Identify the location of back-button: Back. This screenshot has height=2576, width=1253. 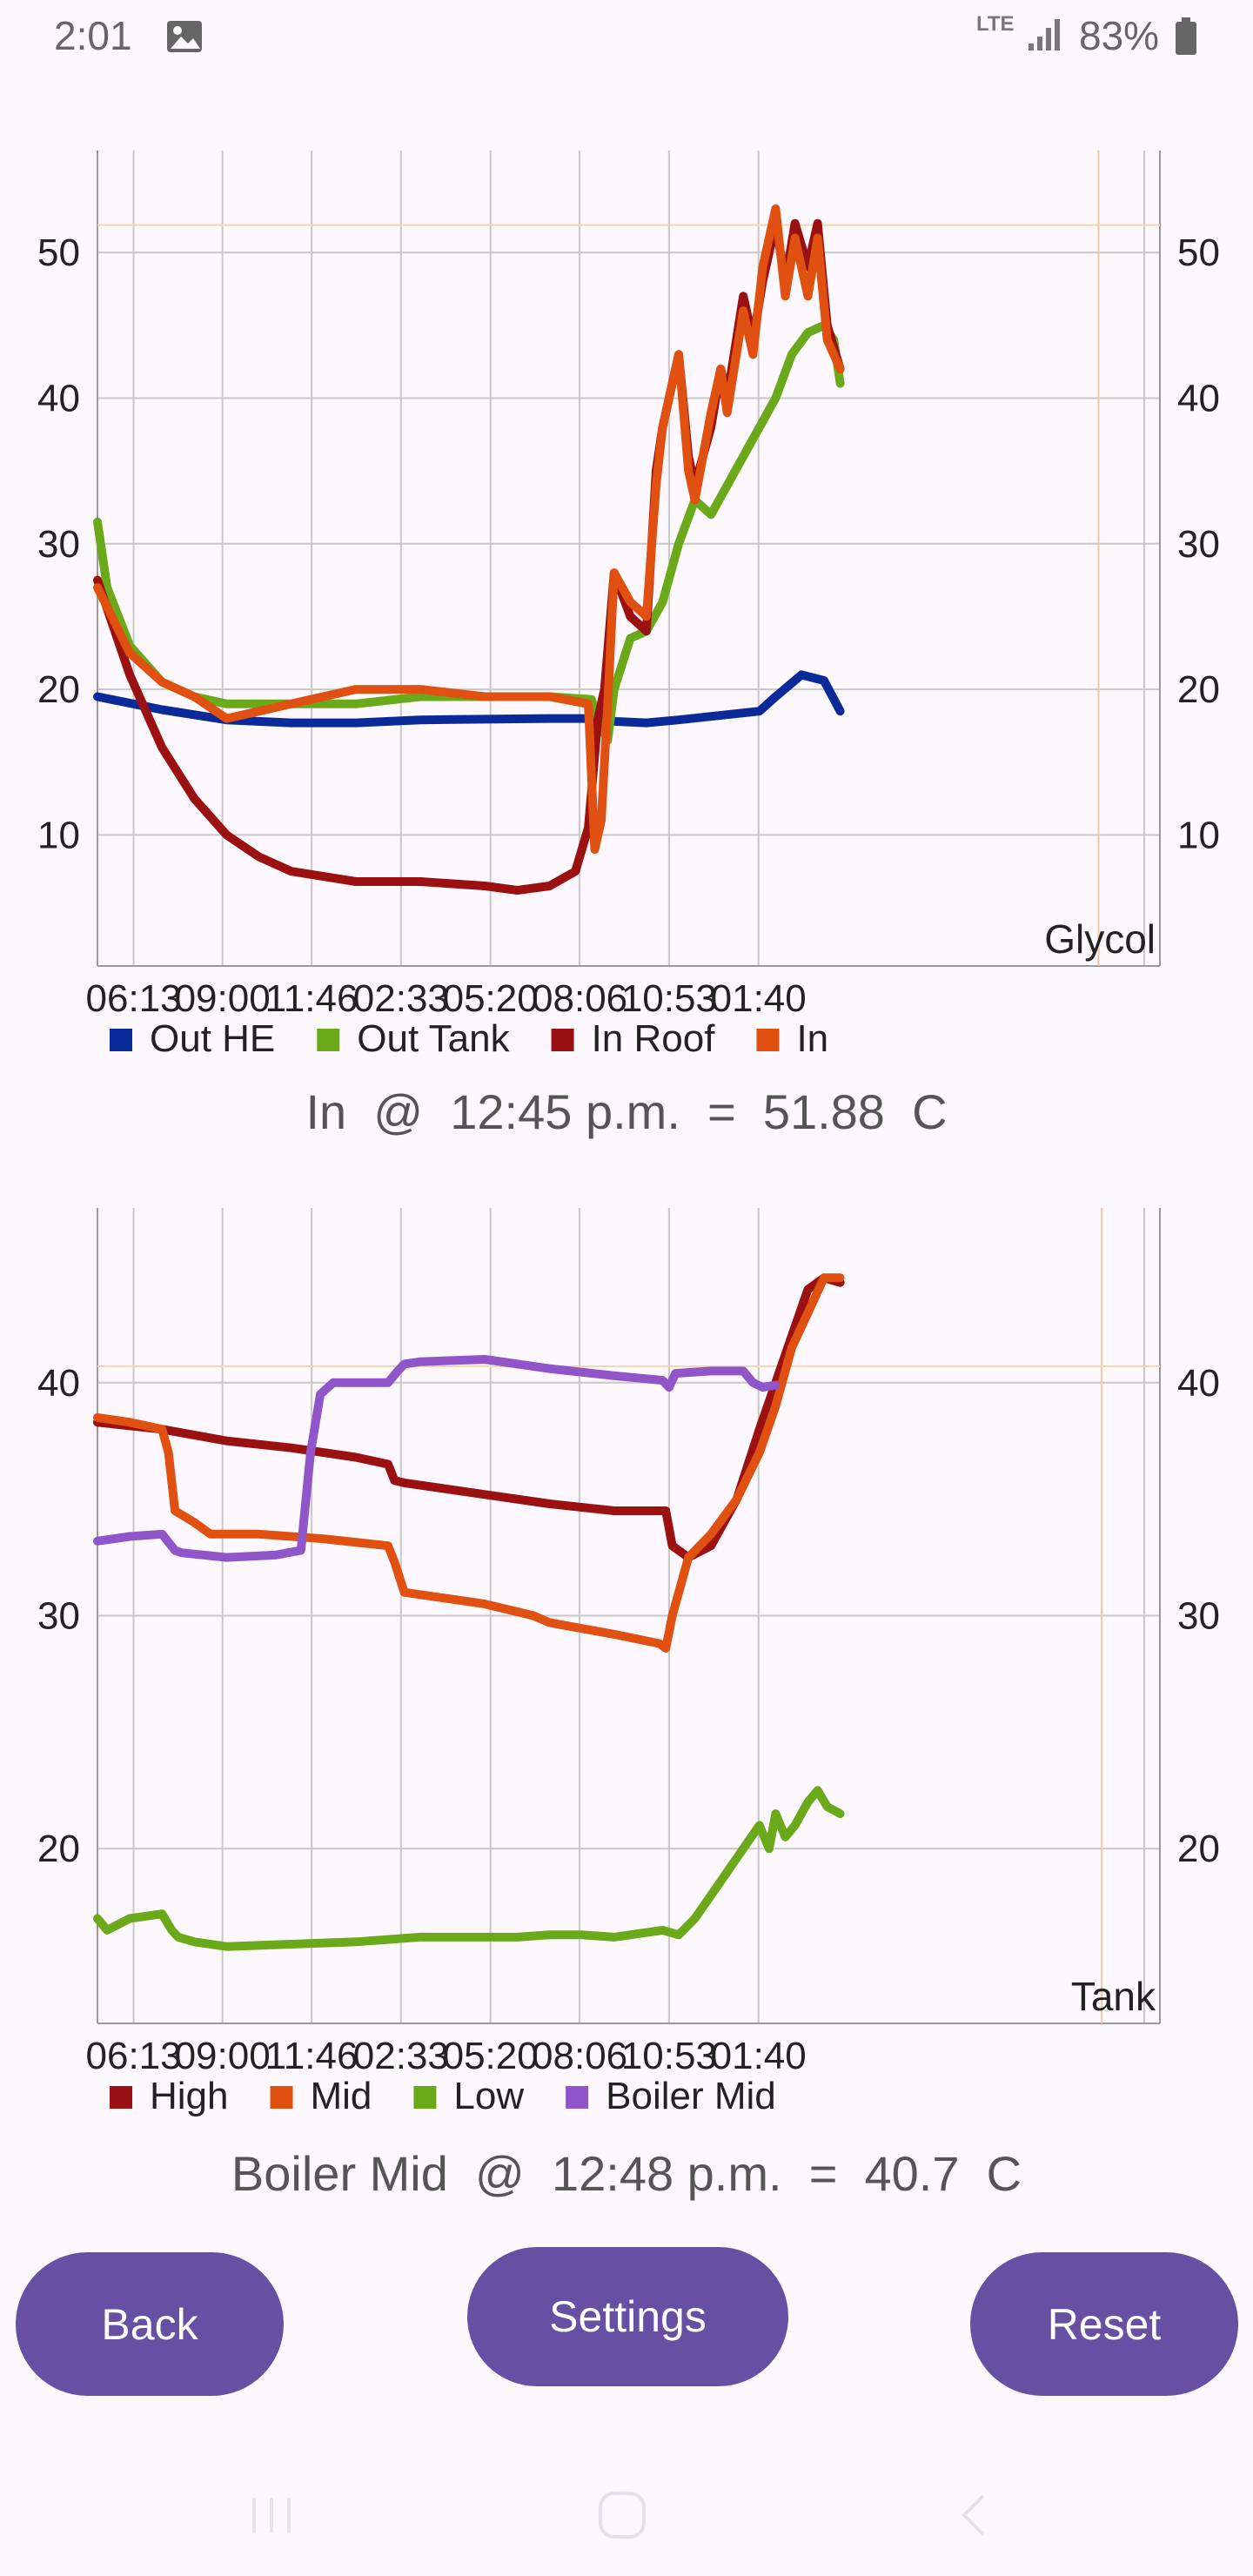
(150, 2324).